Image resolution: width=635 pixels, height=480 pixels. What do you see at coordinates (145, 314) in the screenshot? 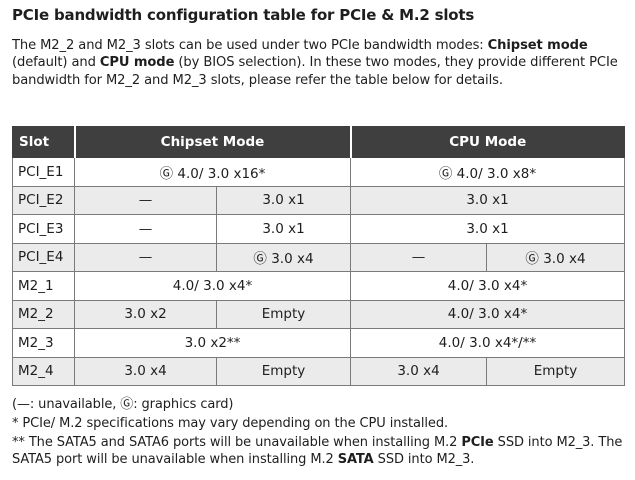
I see `chipset-cell-a: 3.0 x2` at bounding box center [145, 314].